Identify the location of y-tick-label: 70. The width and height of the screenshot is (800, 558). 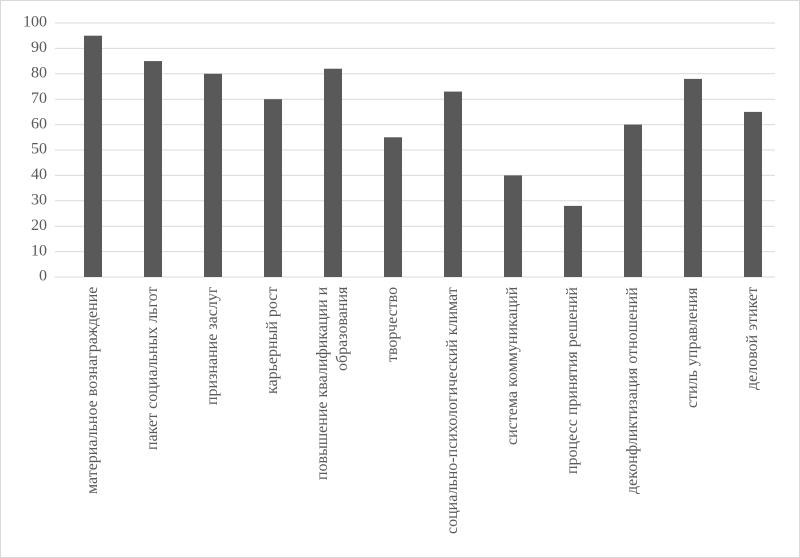
(39, 98).